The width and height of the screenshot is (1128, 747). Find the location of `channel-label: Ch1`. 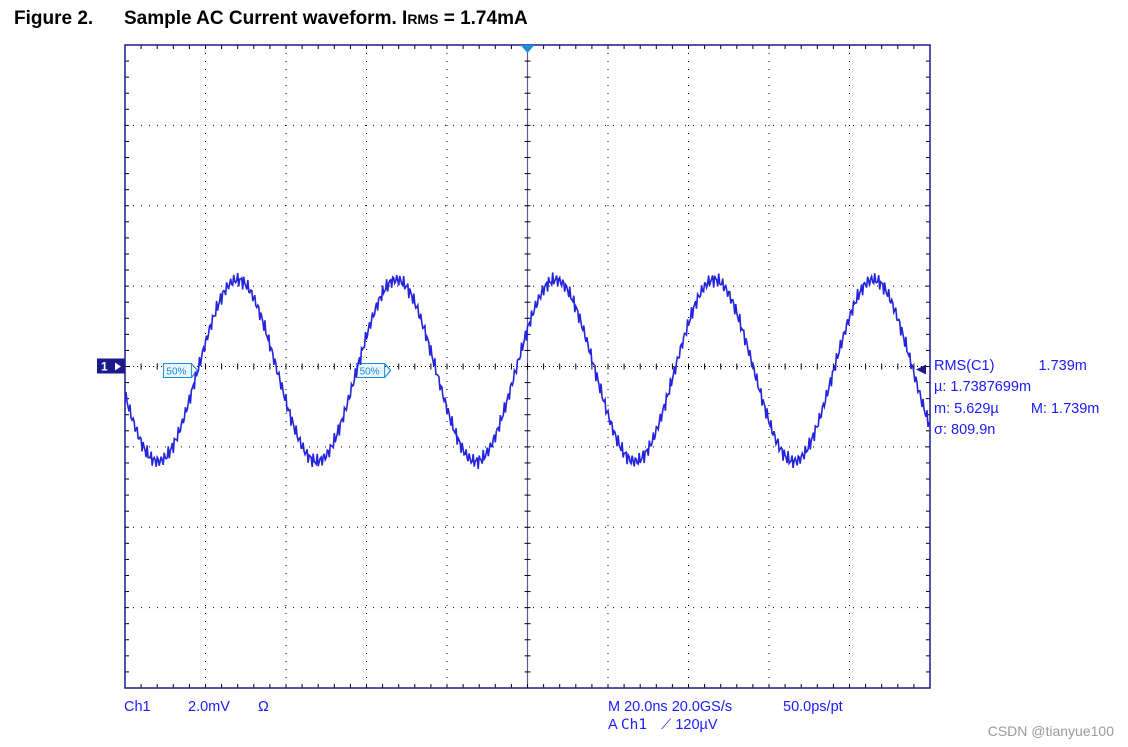

channel-label: Ch1 is located at coordinates (137, 707).